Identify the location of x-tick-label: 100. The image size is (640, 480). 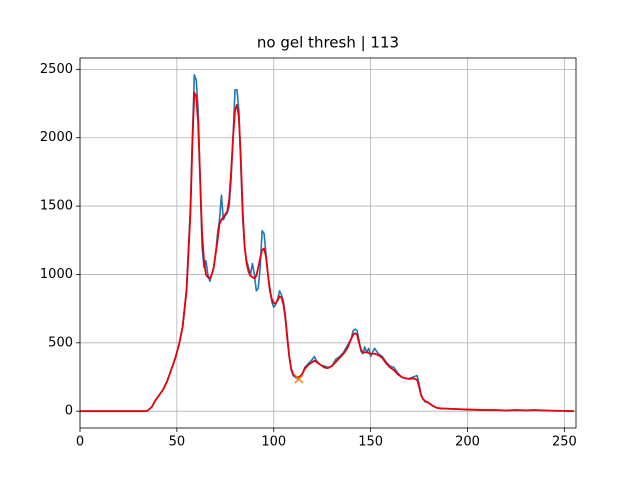
(273, 442).